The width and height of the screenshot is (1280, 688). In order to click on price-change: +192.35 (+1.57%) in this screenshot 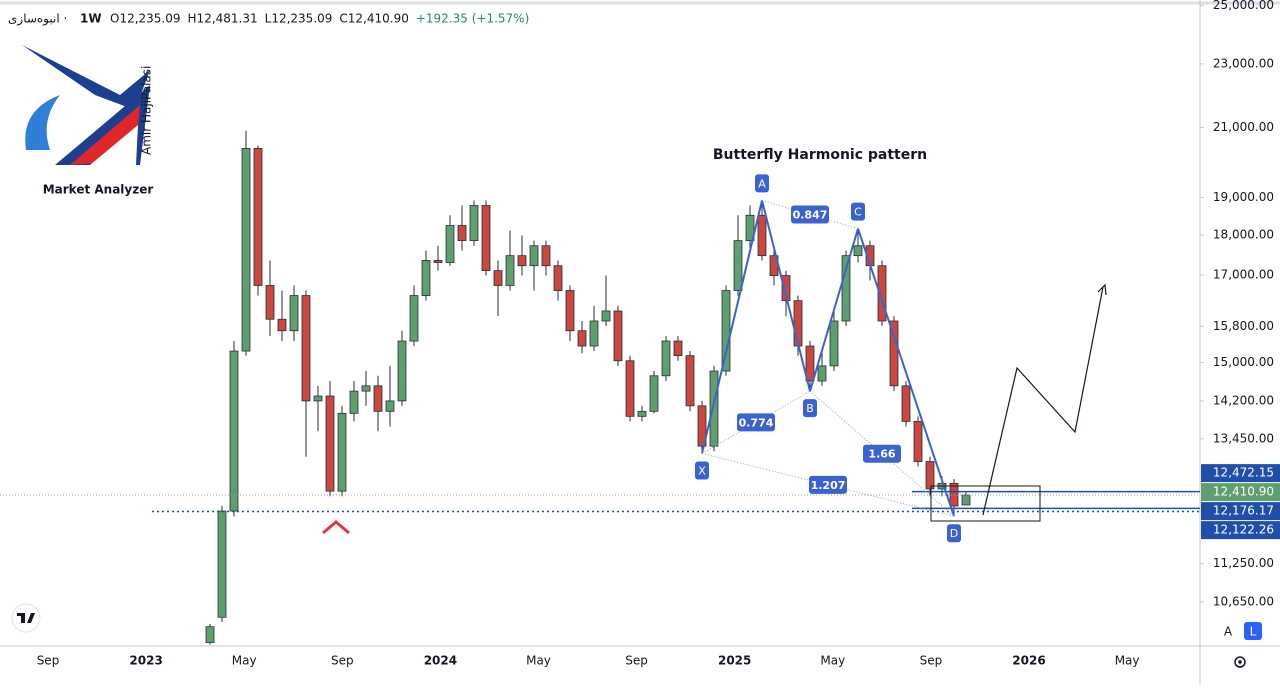, I will do `click(472, 19)`.